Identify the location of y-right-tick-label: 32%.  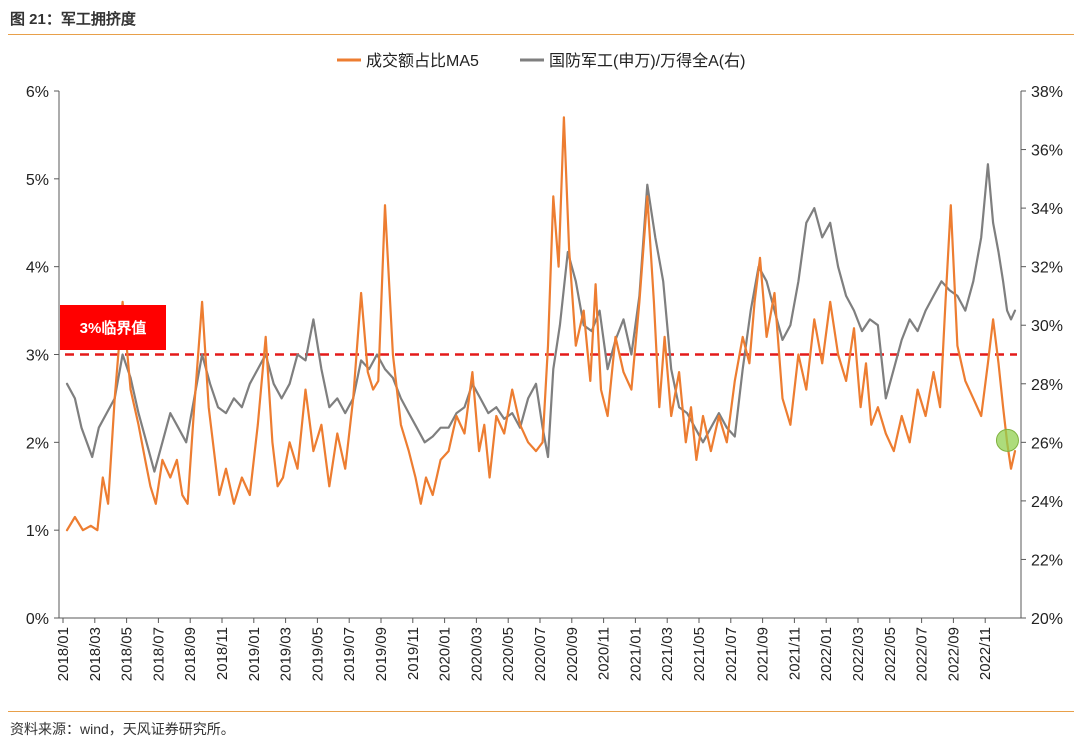
(1047, 268).